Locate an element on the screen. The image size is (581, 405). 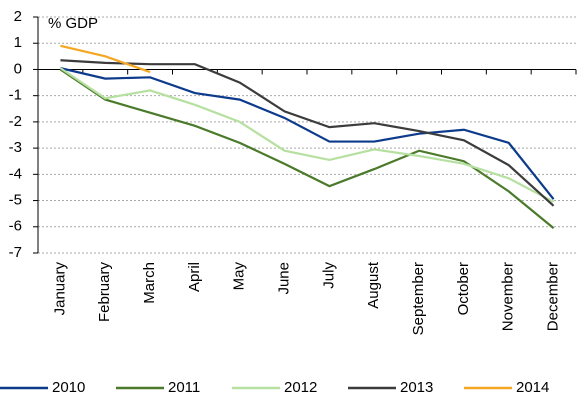
y-tick-label: 2 is located at coordinates (18, 16).